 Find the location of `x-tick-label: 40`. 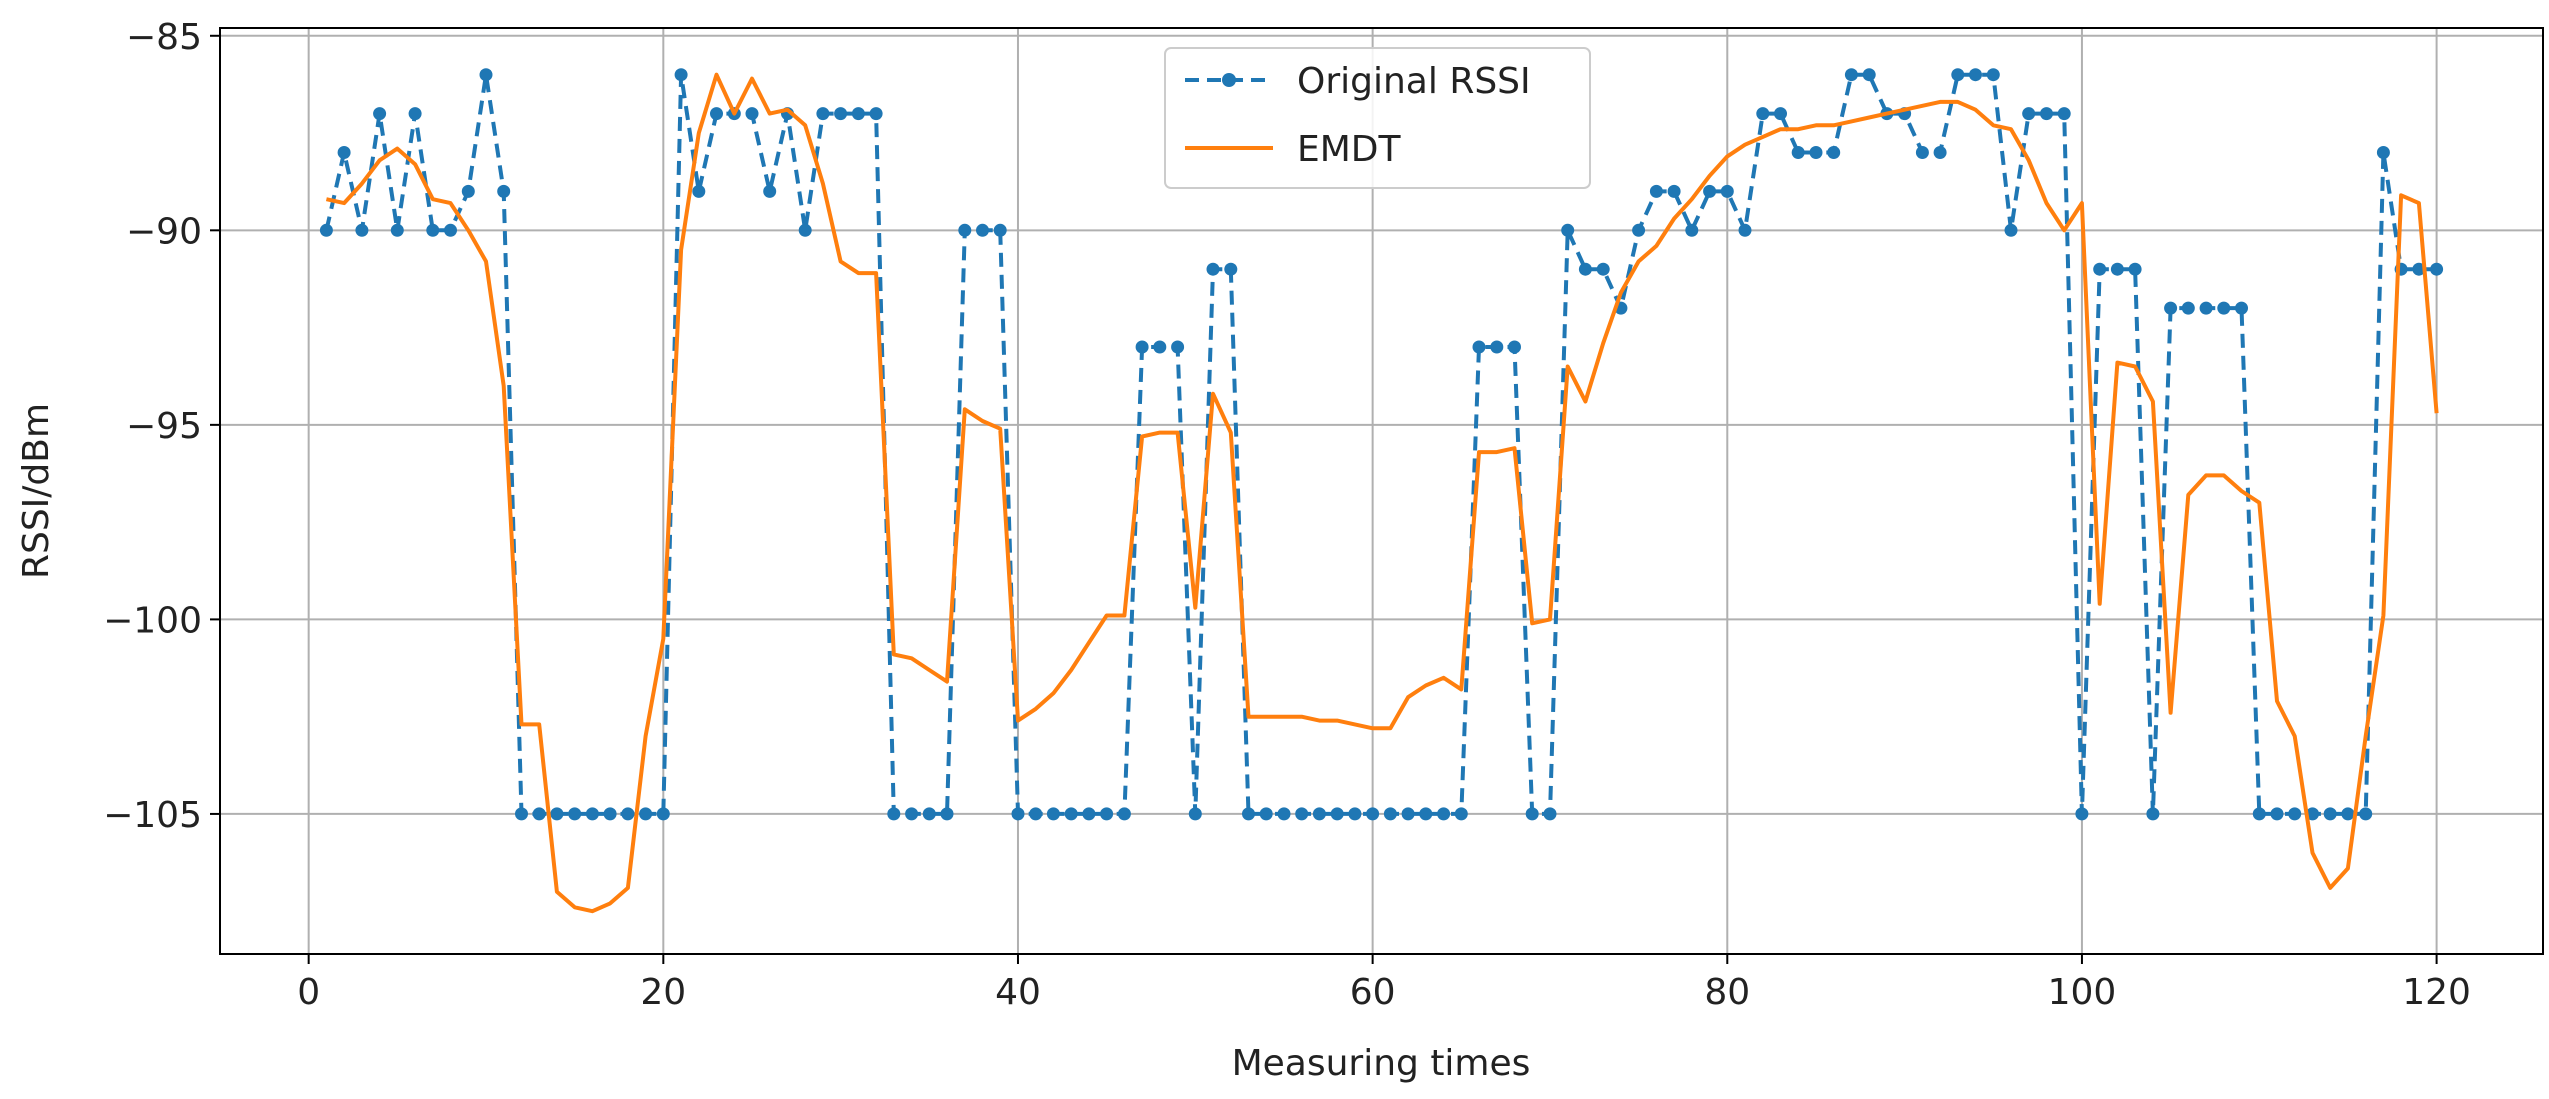

x-tick-label: 40 is located at coordinates (1018, 992).